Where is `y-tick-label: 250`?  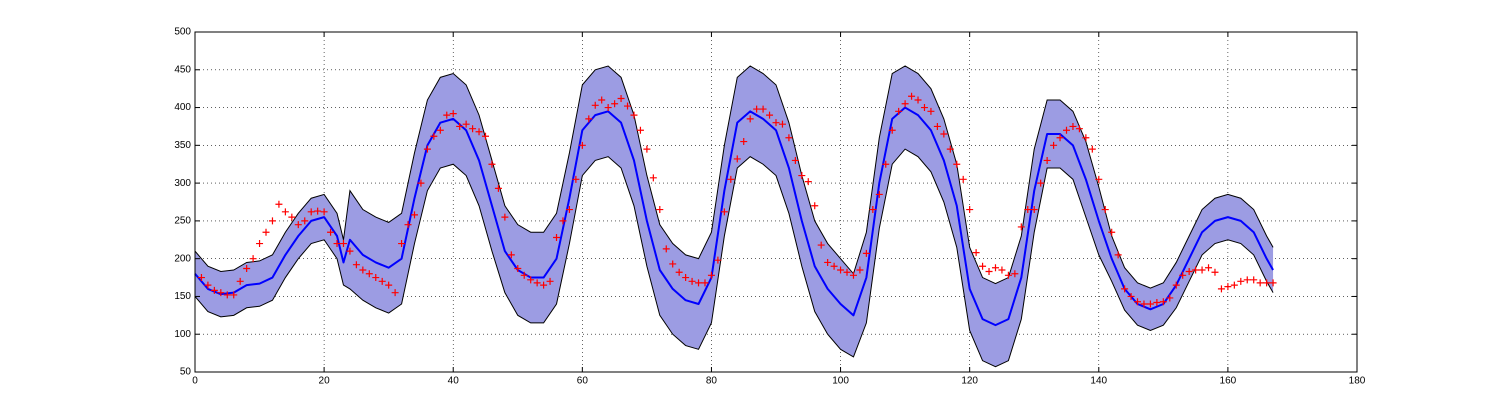
y-tick-label: 250 is located at coordinates (182, 221).